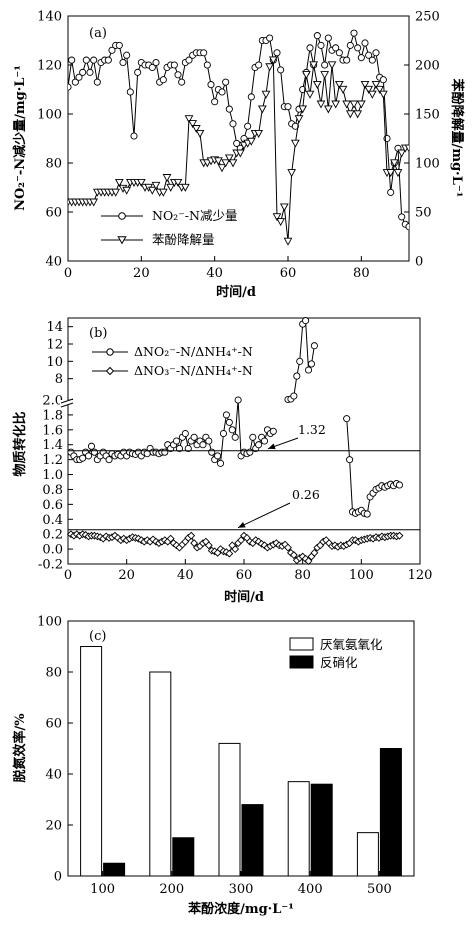 The image size is (473, 928). What do you see at coordinates (52, 490) in the screenshot?
I see `y-tick-label: 0.8` at bounding box center [52, 490].